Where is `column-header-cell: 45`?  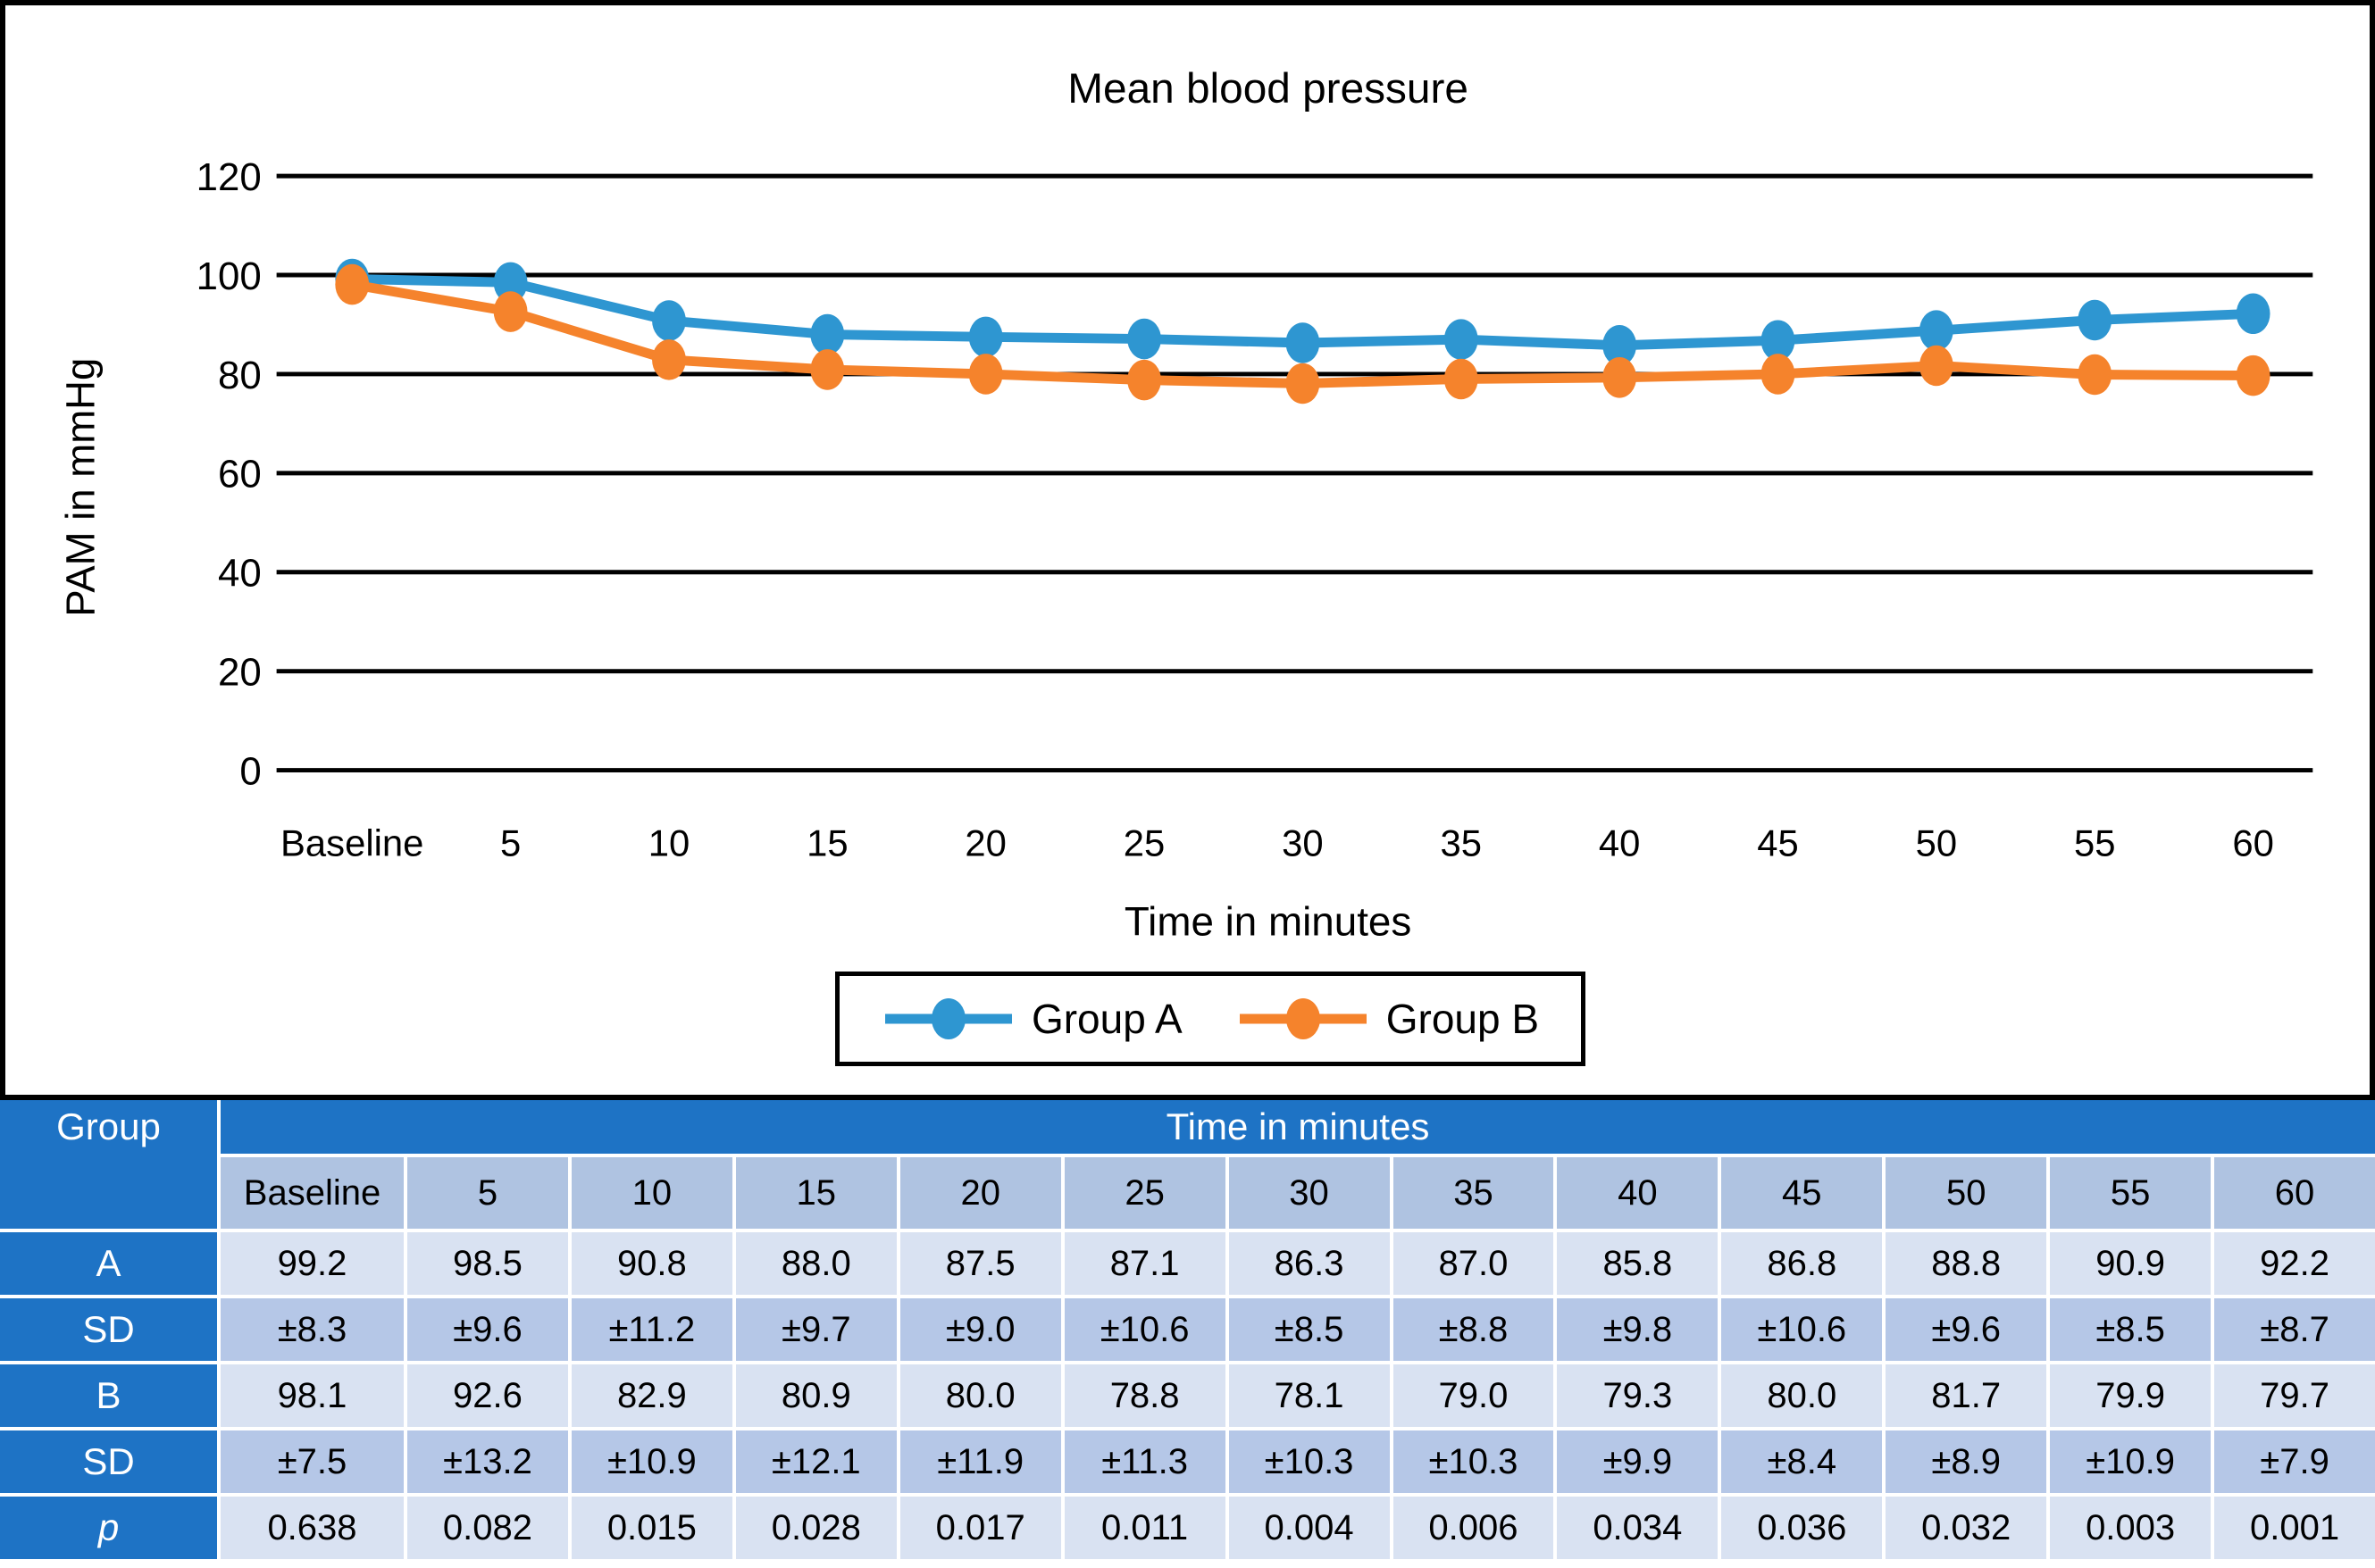 column-header-cell: 45 is located at coordinates (1802, 1193).